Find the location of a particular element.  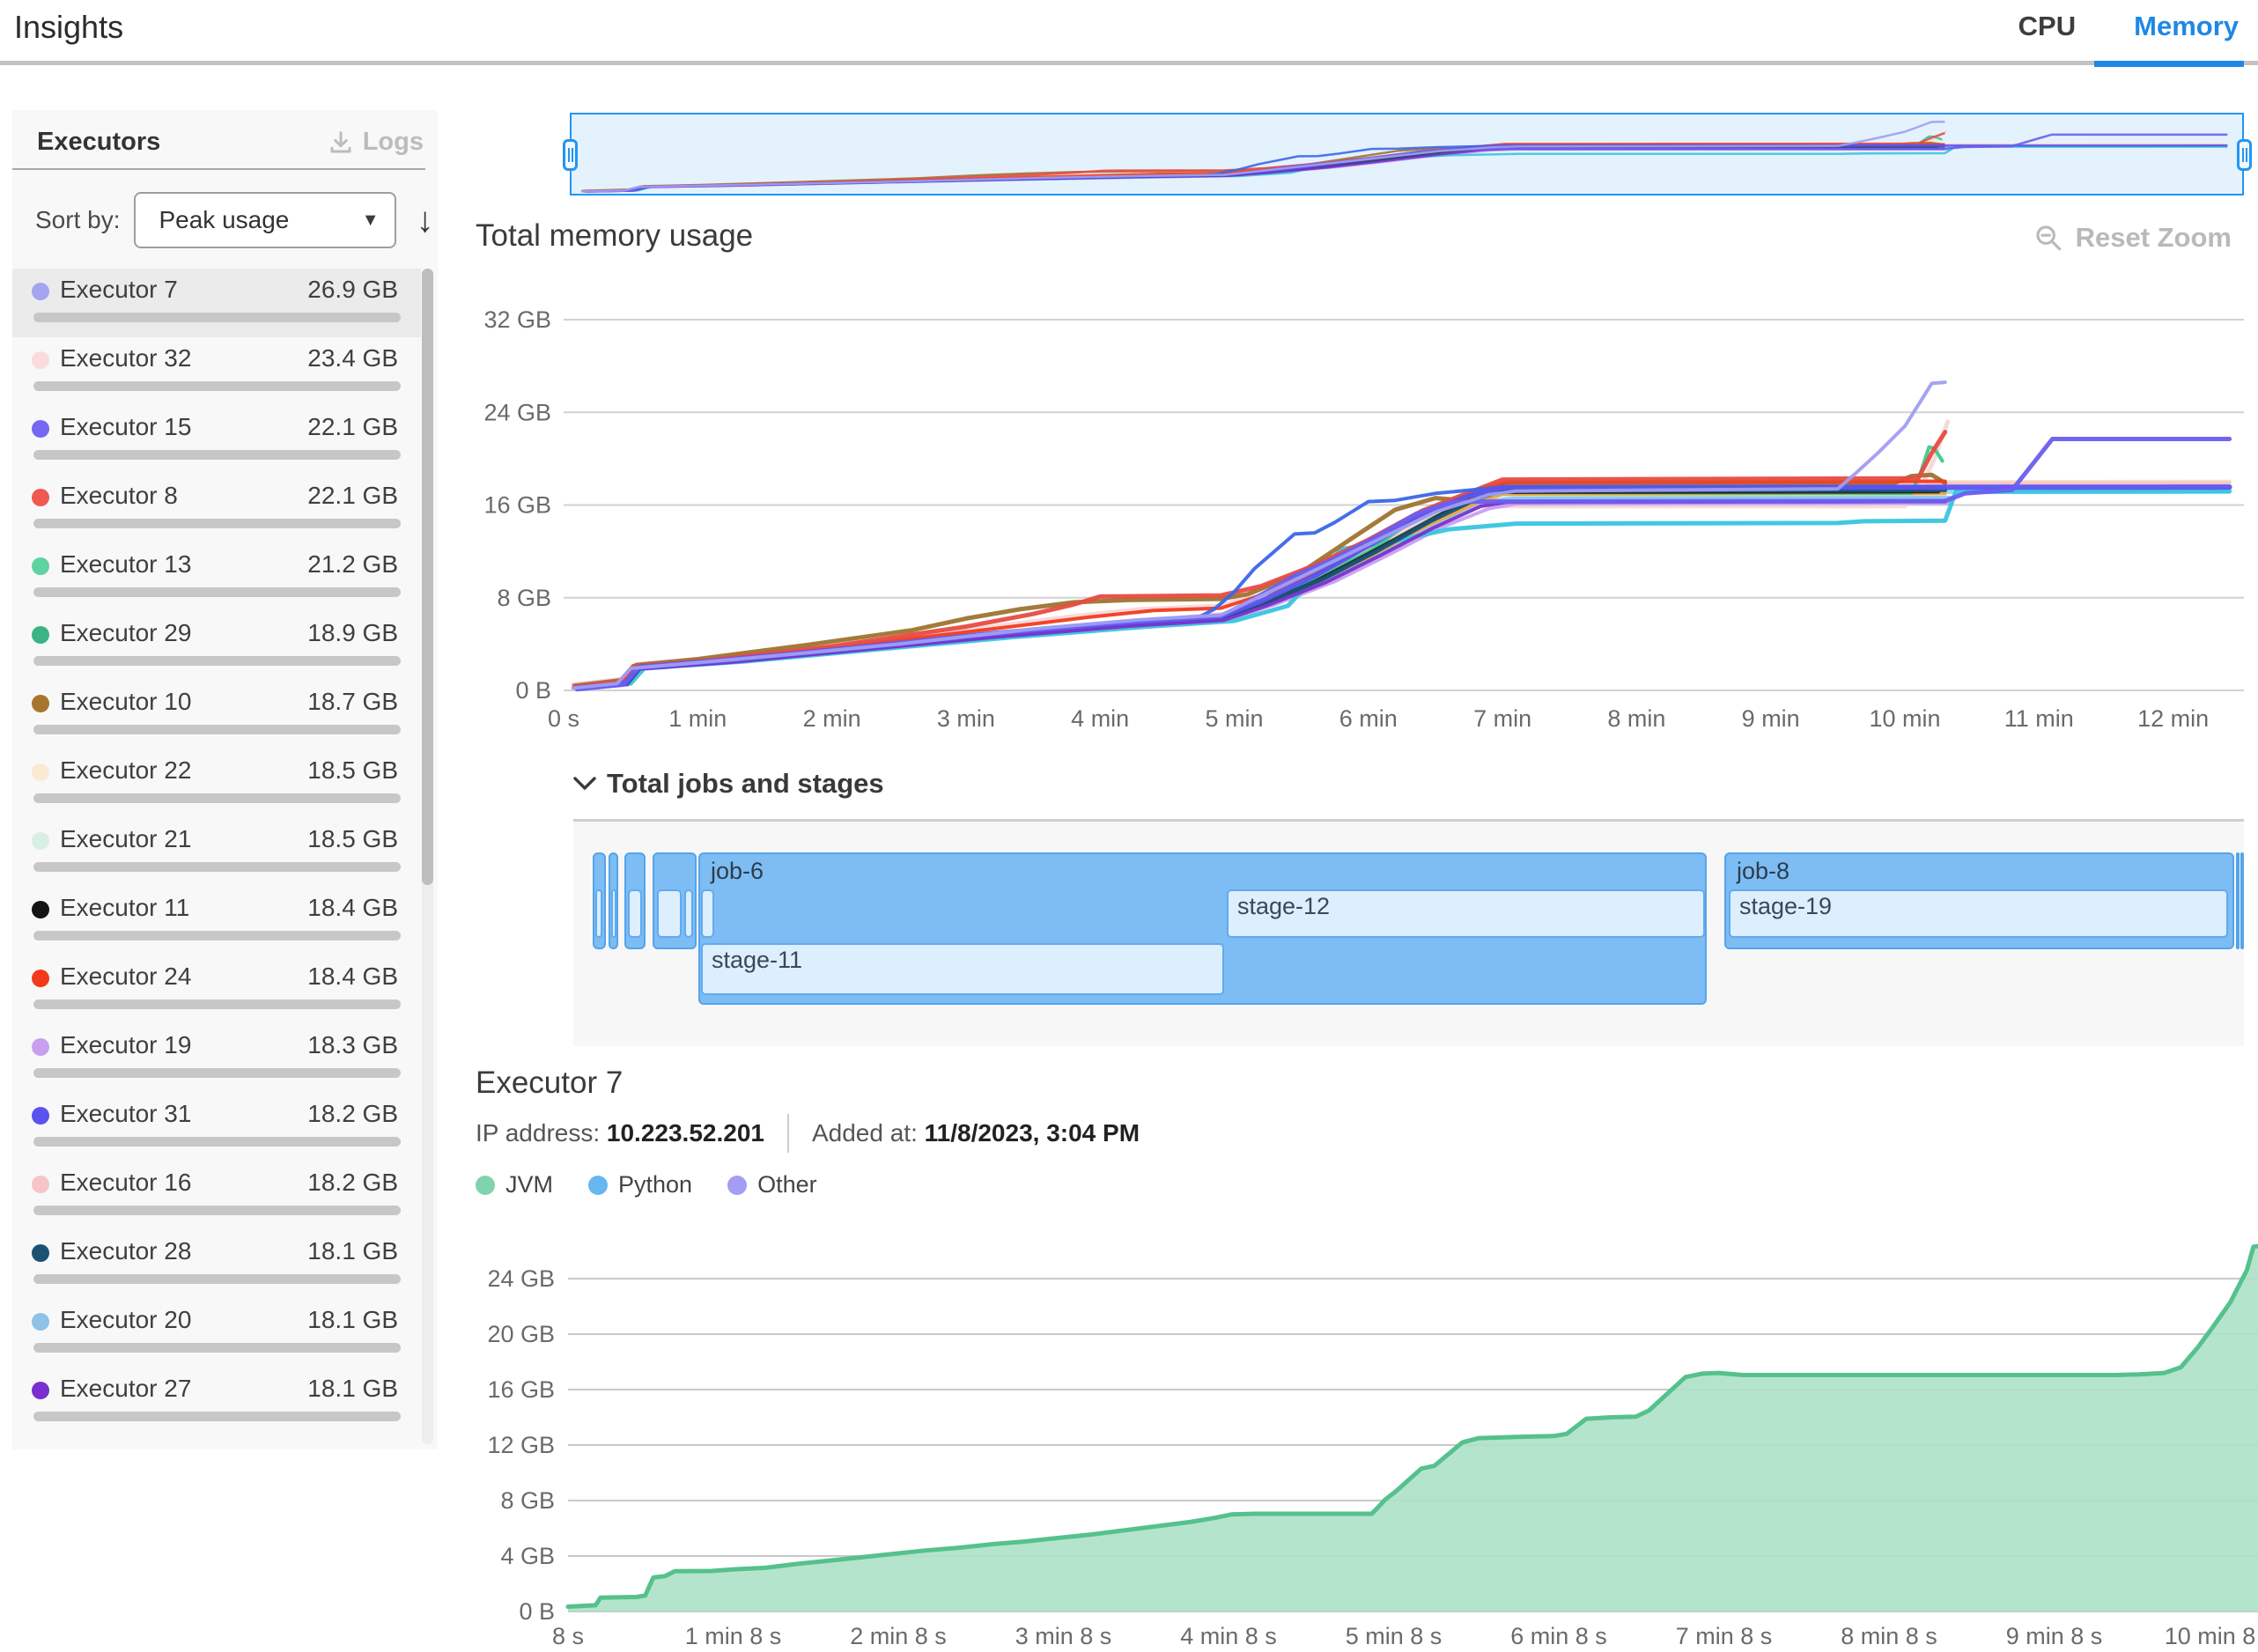

svg-text: 20 GB is located at coordinates (521, 1334).